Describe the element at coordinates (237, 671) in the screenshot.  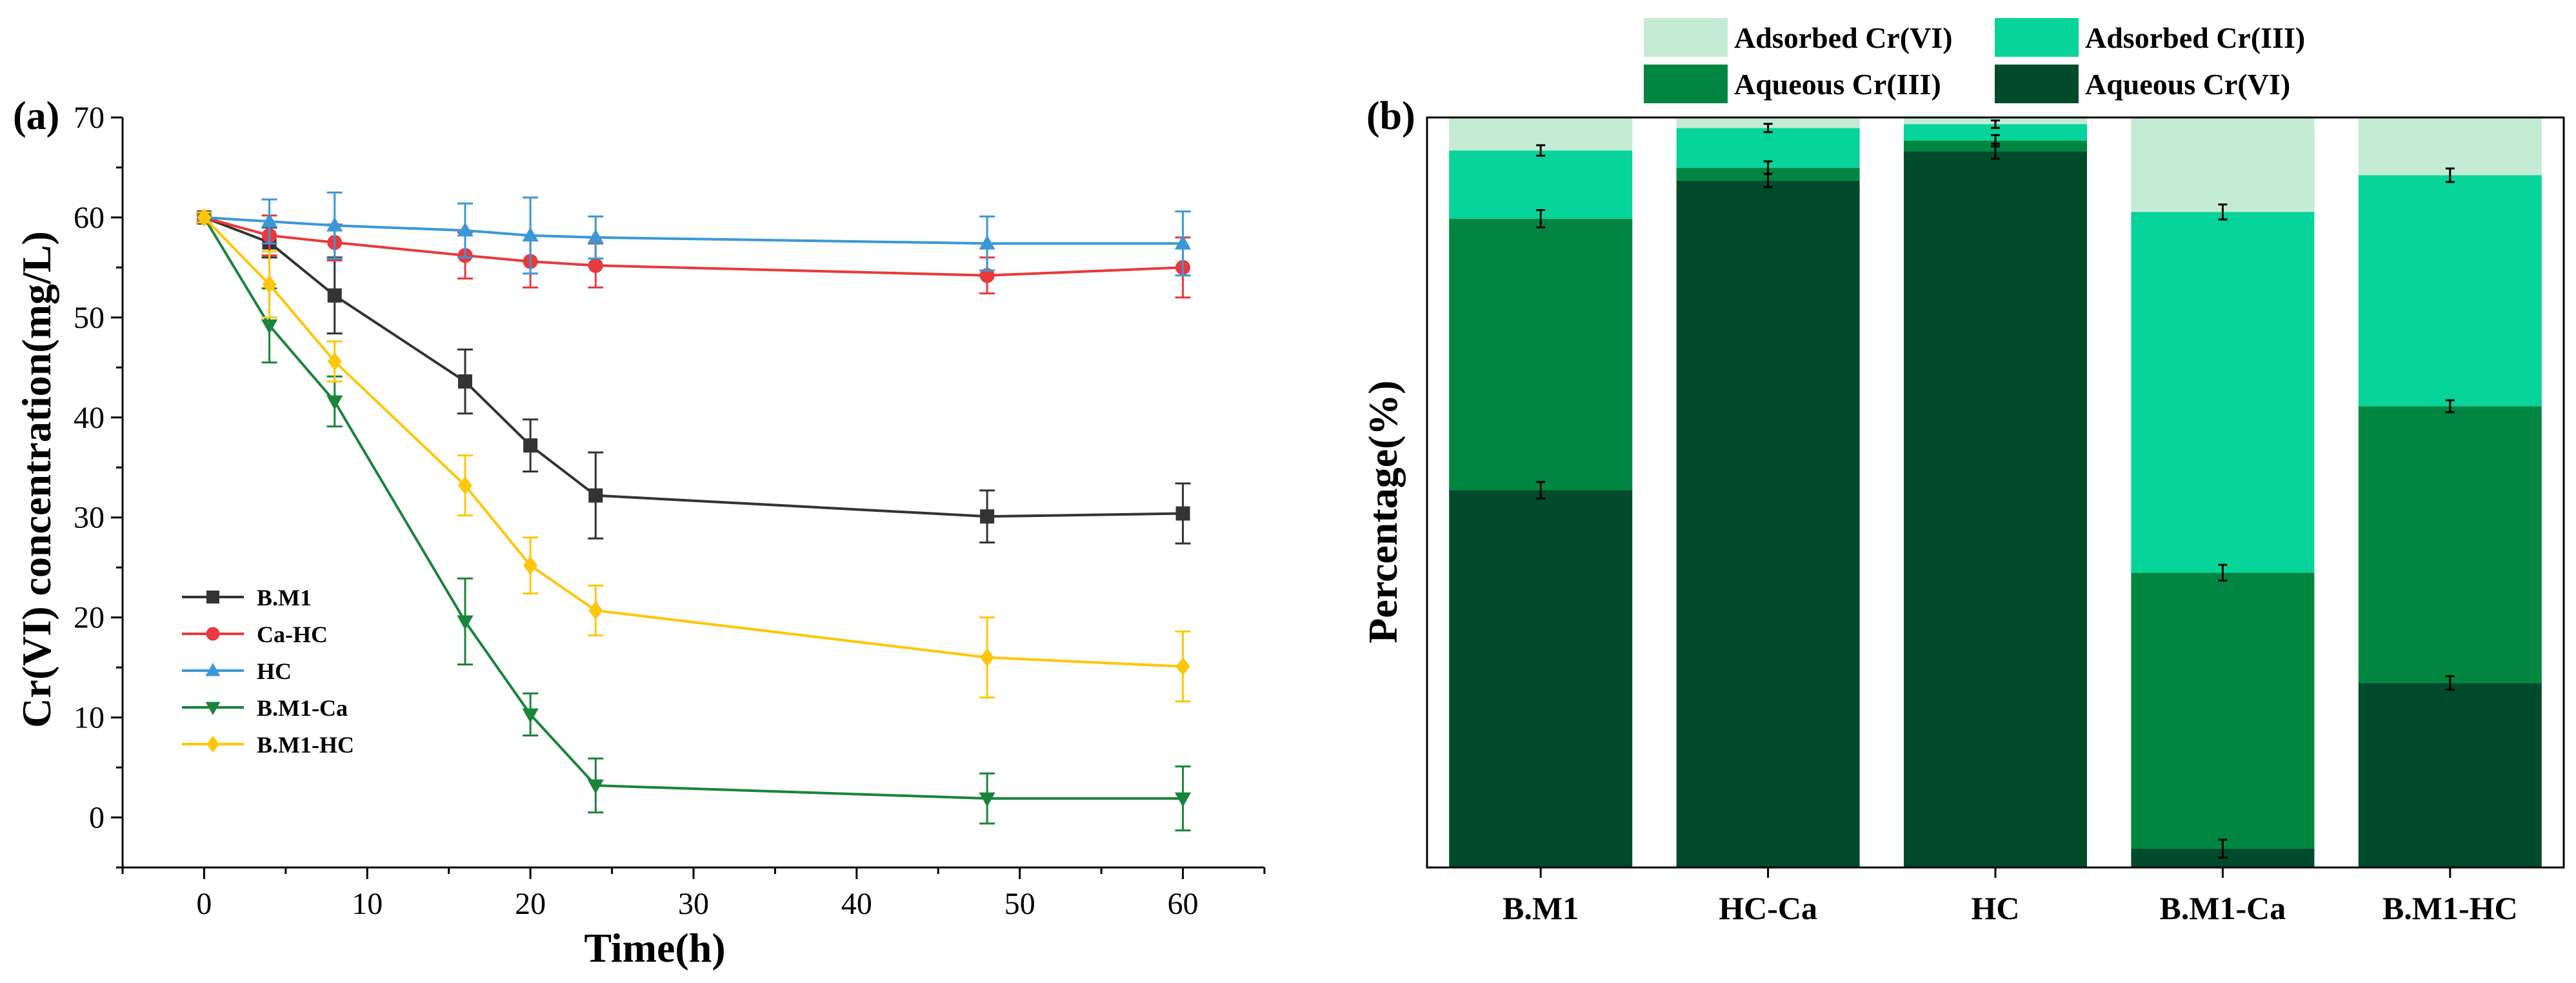
I see `legend-item: HC` at that location.